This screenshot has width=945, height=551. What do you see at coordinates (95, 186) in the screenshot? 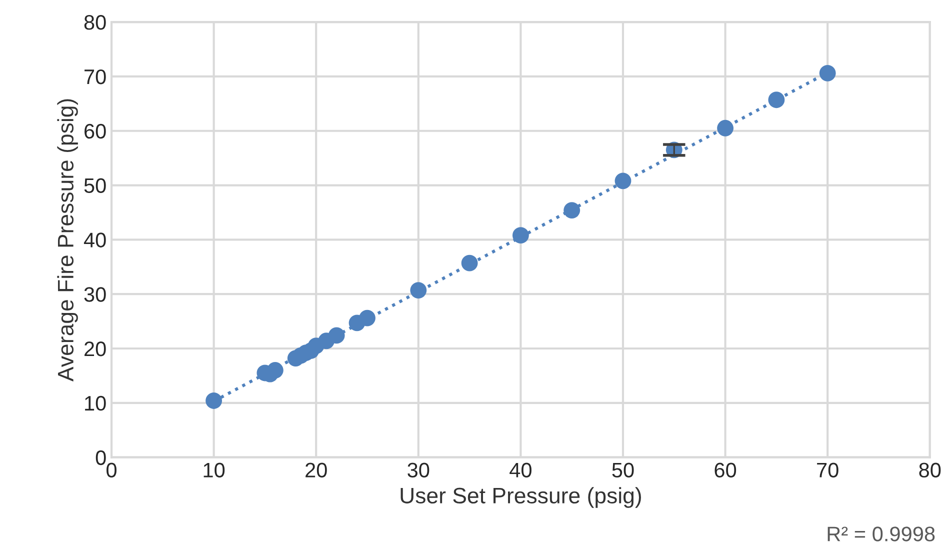
I see `y-tick-label: 50` at bounding box center [95, 186].